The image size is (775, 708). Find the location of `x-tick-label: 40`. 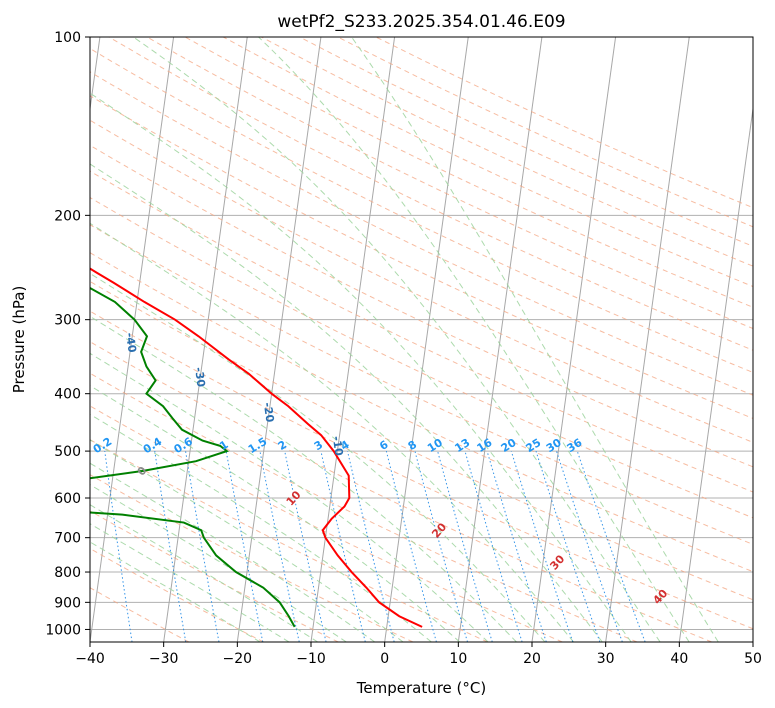

x-tick-label: 40 is located at coordinates (679, 659).